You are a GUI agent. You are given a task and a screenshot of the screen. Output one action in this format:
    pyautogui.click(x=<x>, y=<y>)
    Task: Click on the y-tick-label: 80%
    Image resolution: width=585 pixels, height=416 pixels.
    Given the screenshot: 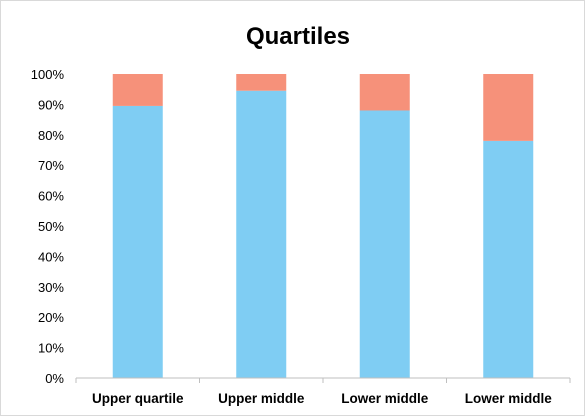 What is the action you would take?
    pyautogui.click(x=51, y=135)
    